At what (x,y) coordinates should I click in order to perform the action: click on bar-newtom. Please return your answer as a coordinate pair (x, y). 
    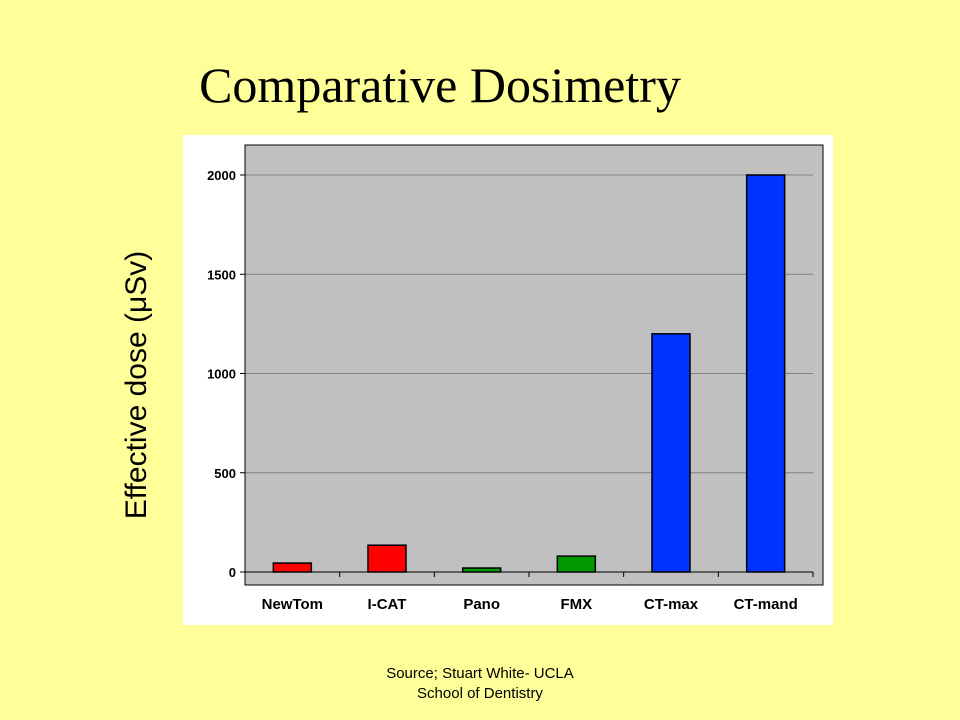
    Looking at the image, I should click on (292, 567).